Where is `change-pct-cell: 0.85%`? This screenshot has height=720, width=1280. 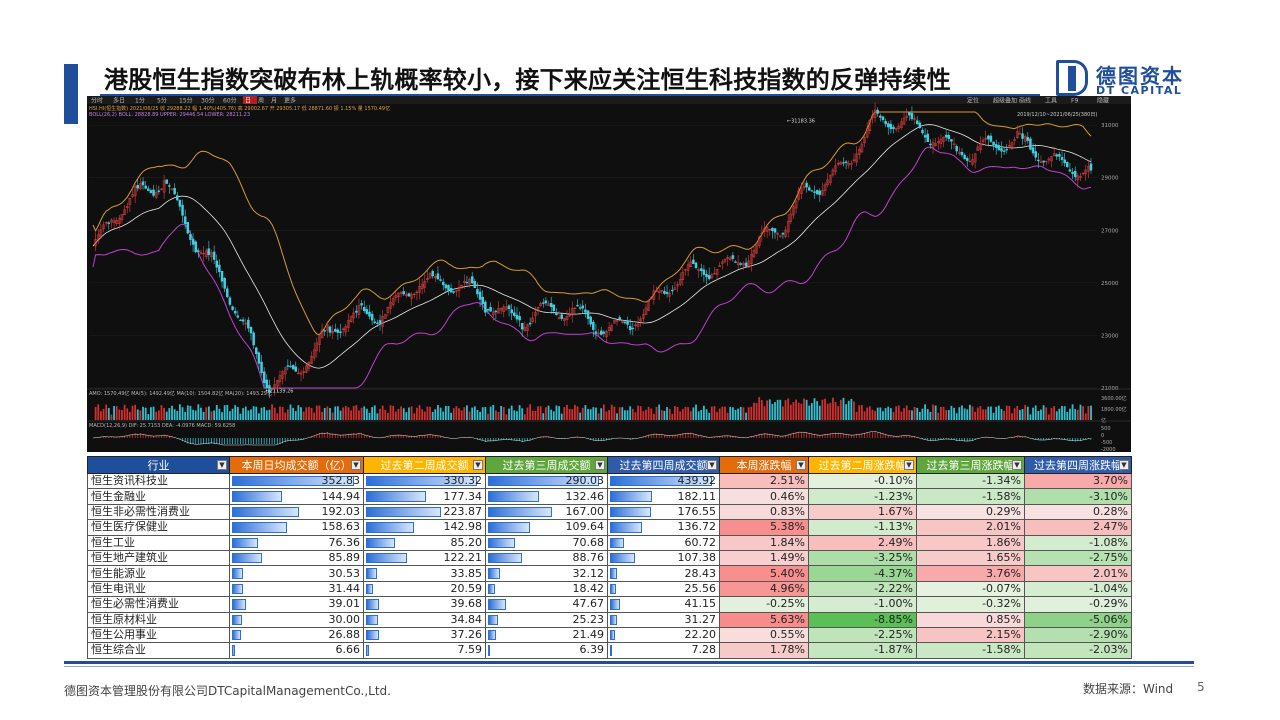
change-pct-cell: 0.85% is located at coordinates (970, 619).